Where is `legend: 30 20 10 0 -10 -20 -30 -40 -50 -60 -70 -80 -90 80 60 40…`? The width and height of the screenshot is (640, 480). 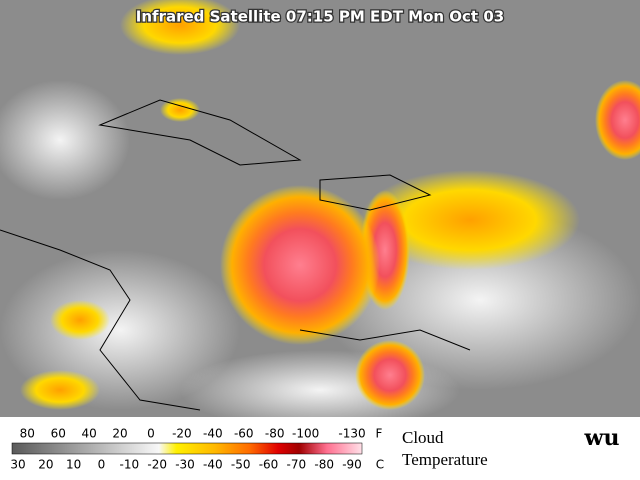 legend: 30 20 10 0 -10 -20 -30 -40 -50 -60 -70 -80 -90 80 60 40… is located at coordinates (197, 449).